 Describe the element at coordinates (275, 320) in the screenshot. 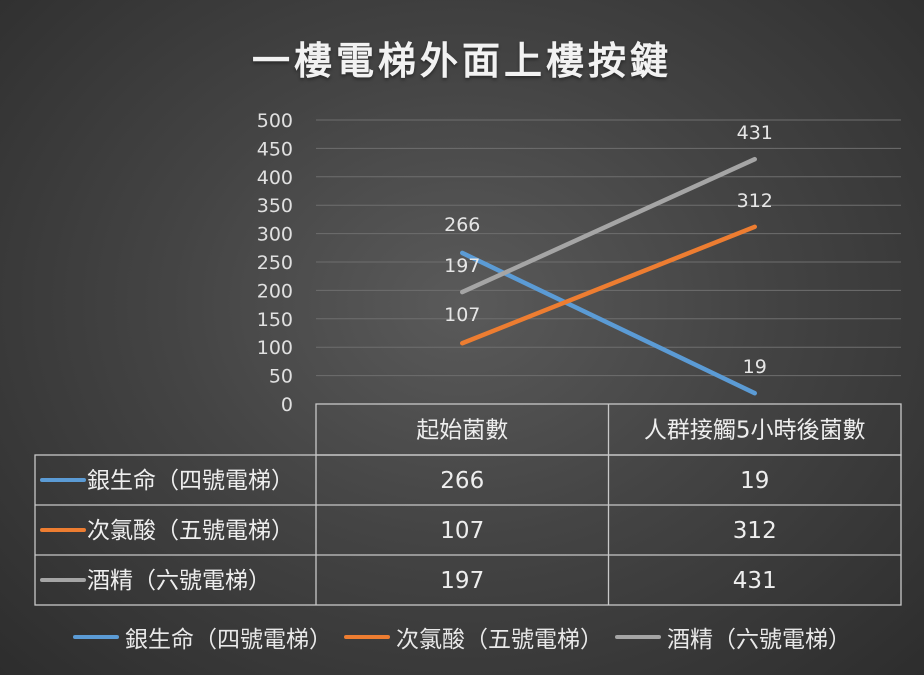

I see `y-tick-label: 150` at that location.